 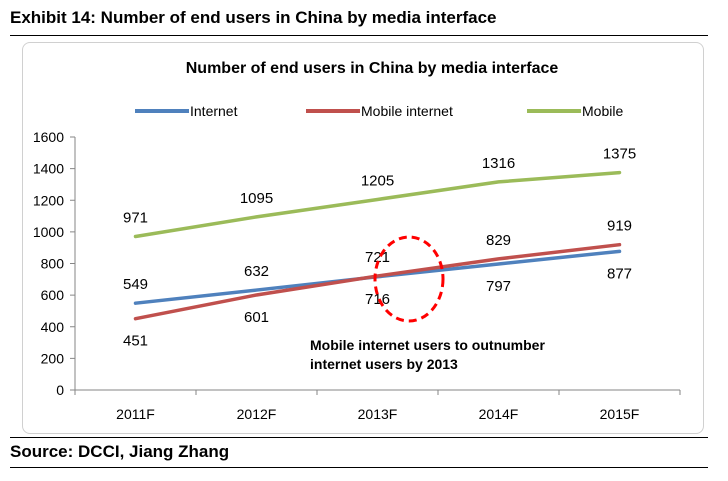 What do you see at coordinates (378, 414) in the screenshot?
I see `x-tick-label: 2013F` at bounding box center [378, 414].